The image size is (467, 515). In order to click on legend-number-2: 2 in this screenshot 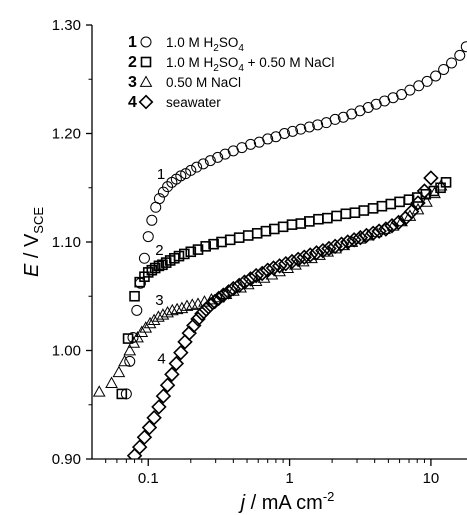, I will do `click(132, 62)`.